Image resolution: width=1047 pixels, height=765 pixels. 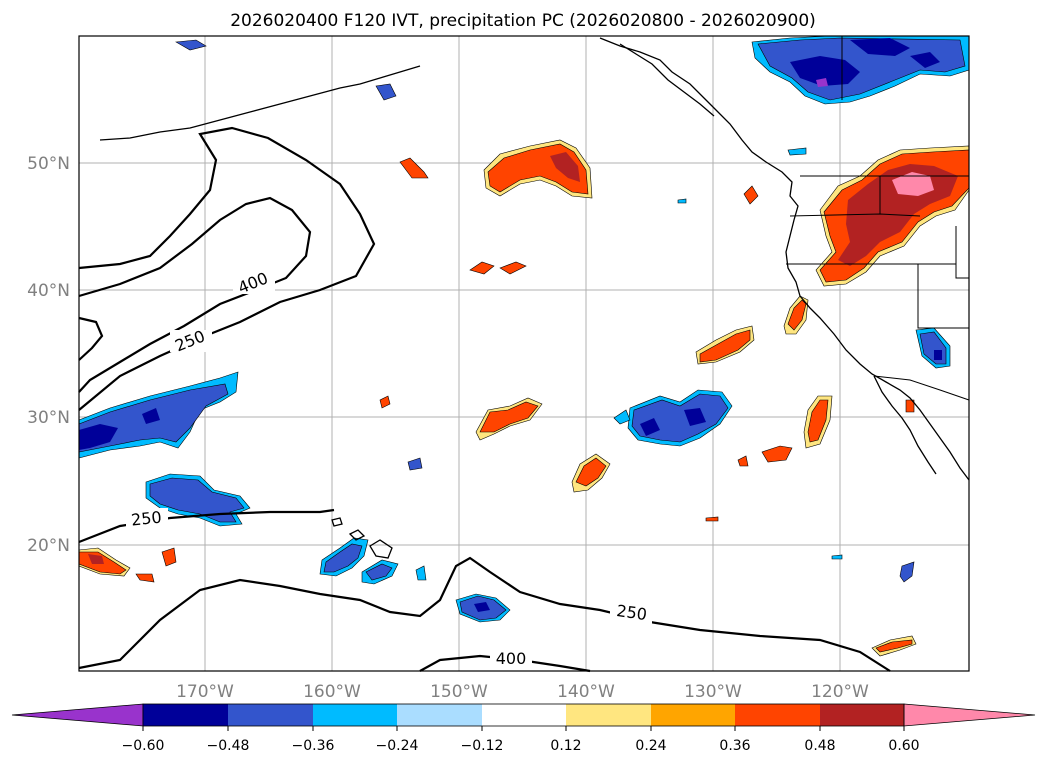 What do you see at coordinates (818, 421) in the screenshot?
I see `pos-area-baja-30n-mid` at bounding box center [818, 421].